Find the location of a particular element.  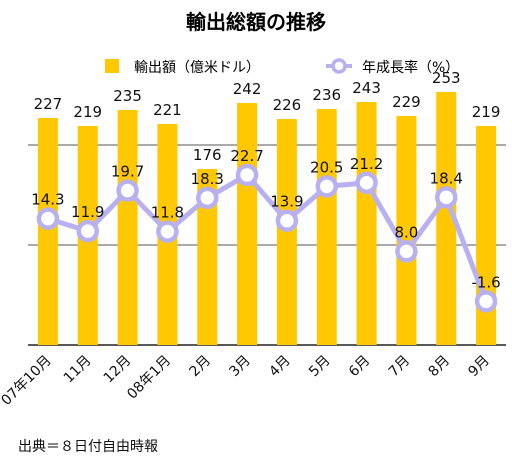

x-tick-label: 12月 is located at coordinates (118, 370).